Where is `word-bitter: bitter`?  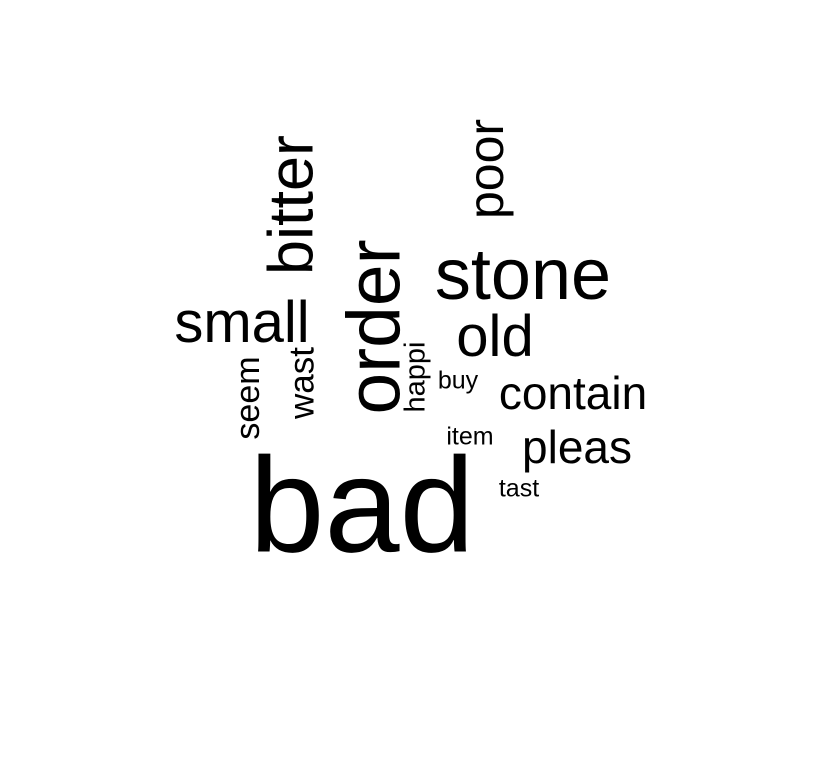
word-bitter: bitter is located at coordinates (291, 205).